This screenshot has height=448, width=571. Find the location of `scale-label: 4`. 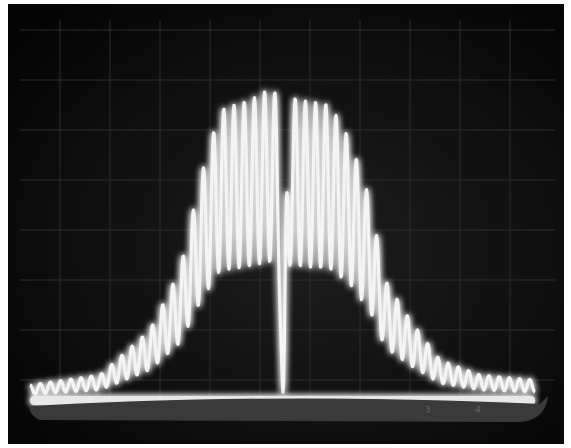

scale-label: 4 is located at coordinates (478, 411).